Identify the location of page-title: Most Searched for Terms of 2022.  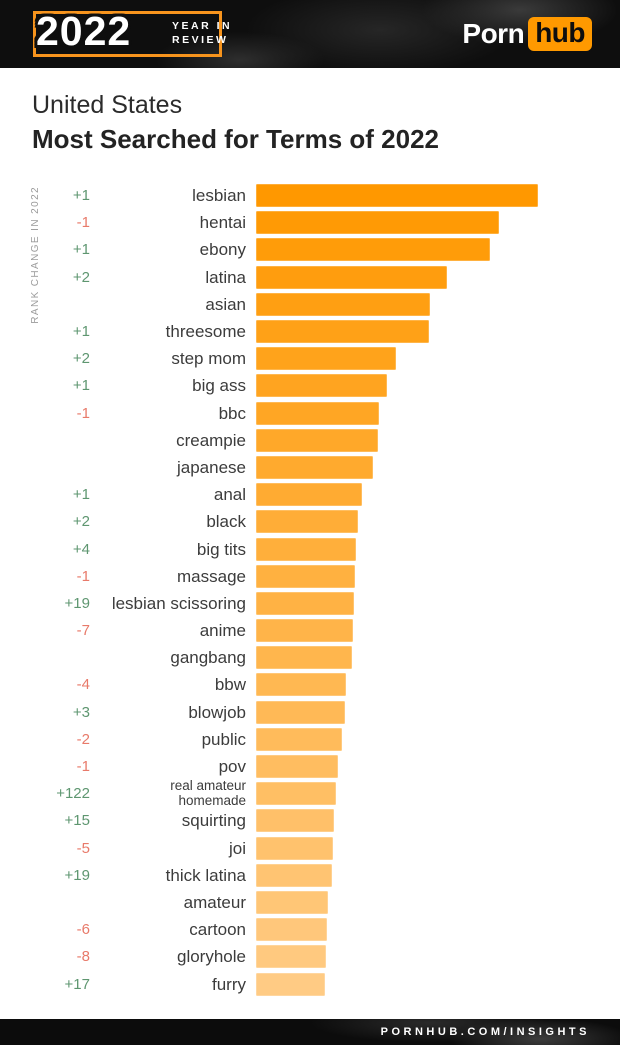
(235, 139).